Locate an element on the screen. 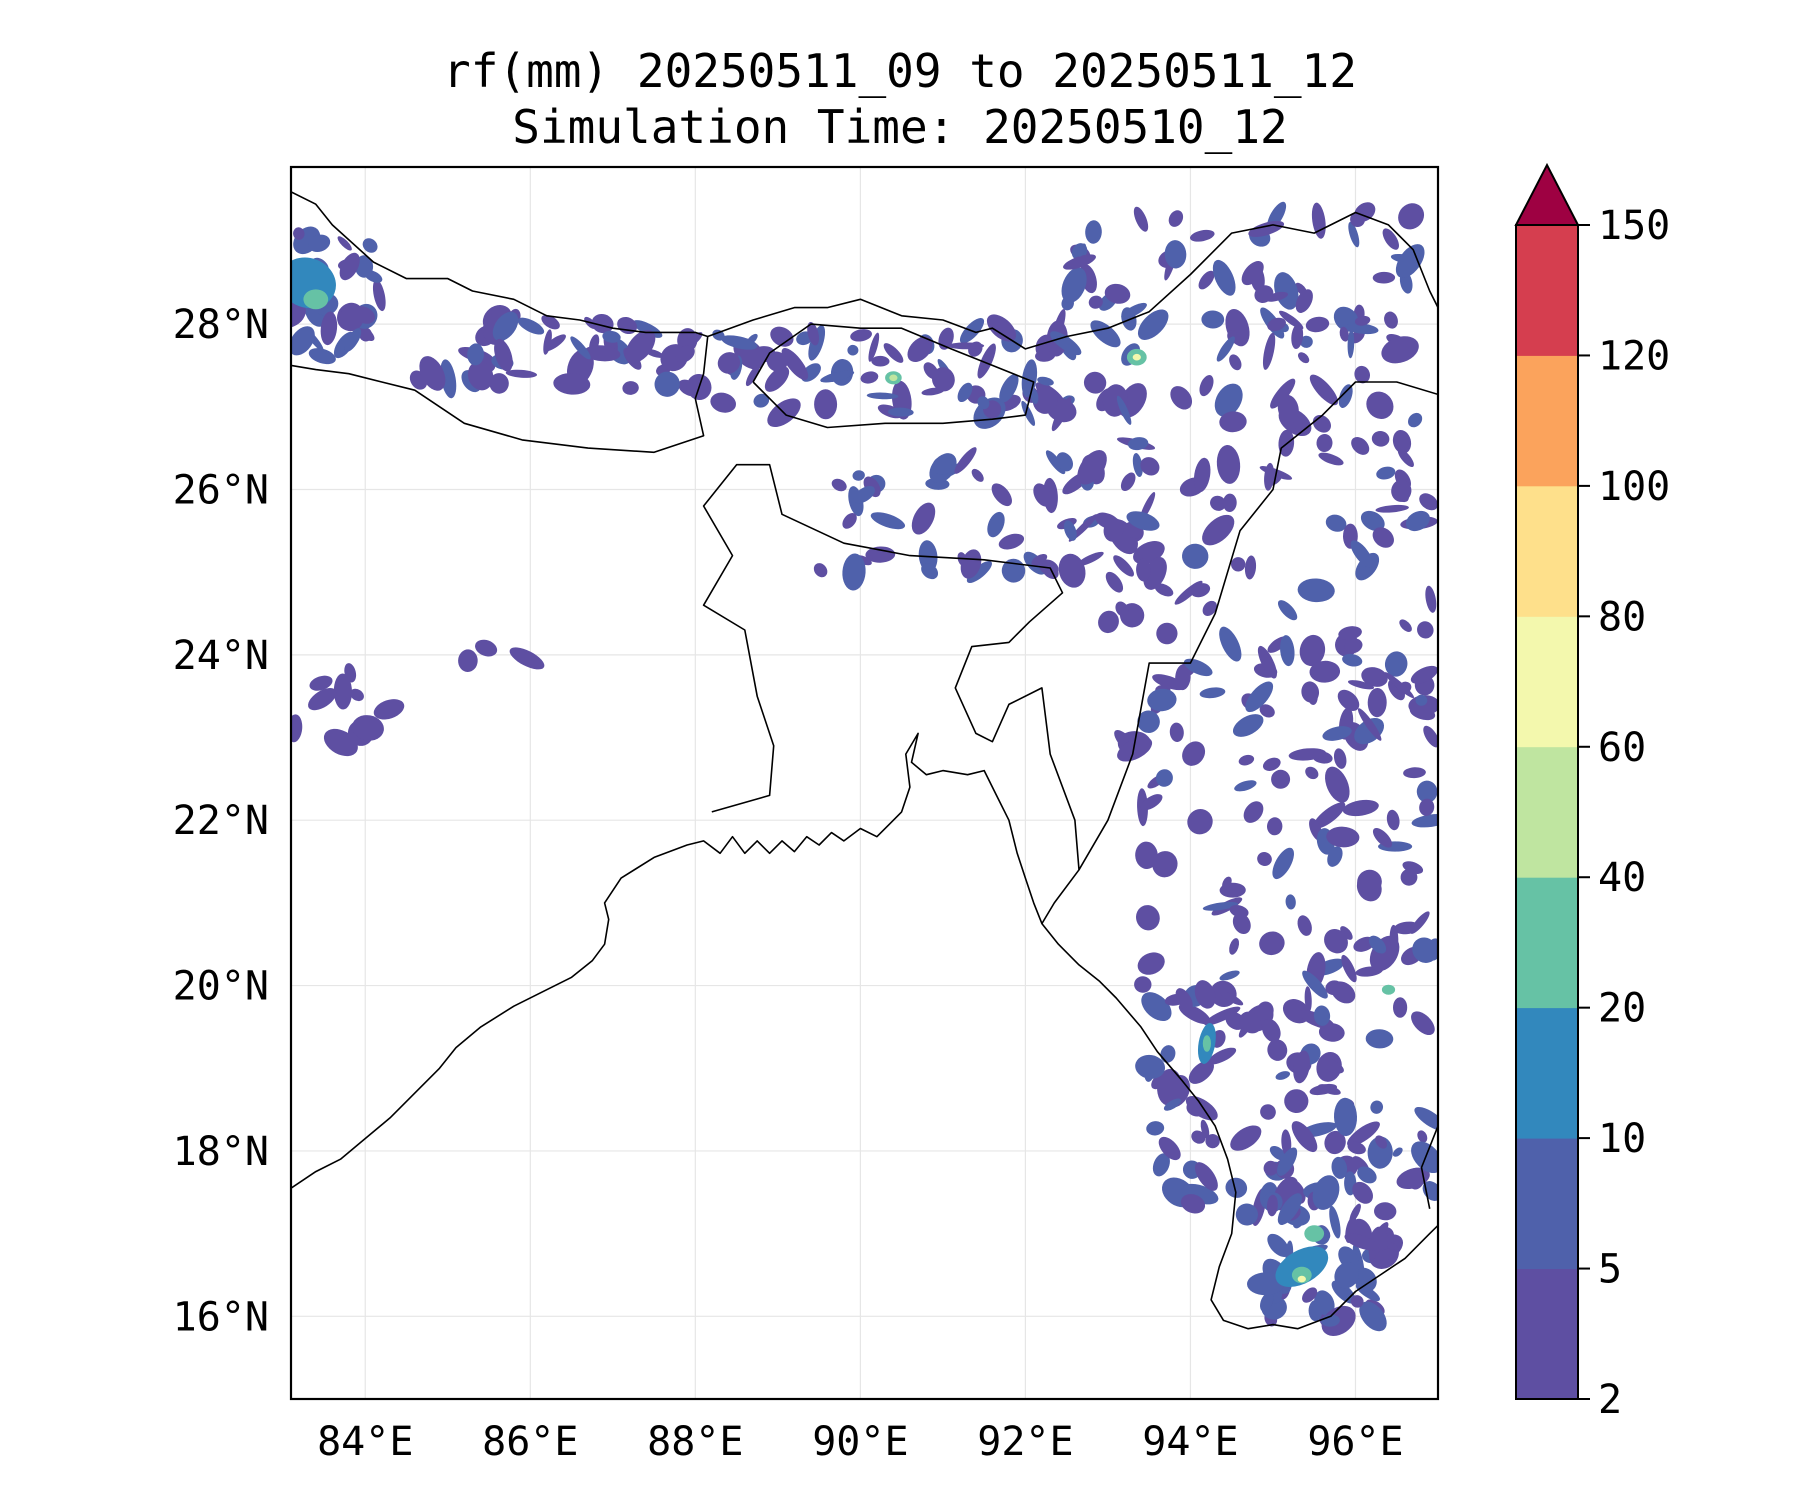 Image resolution: width=1800 pixels, height=1500 pixels. lat-tick-label: 22°N is located at coordinates (221, 821).